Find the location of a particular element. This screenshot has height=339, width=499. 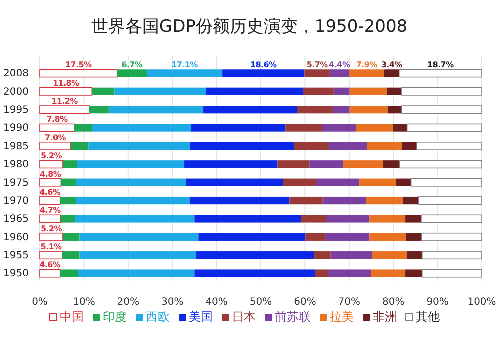

x-tick-label: 100% is located at coordinates (482, 302).